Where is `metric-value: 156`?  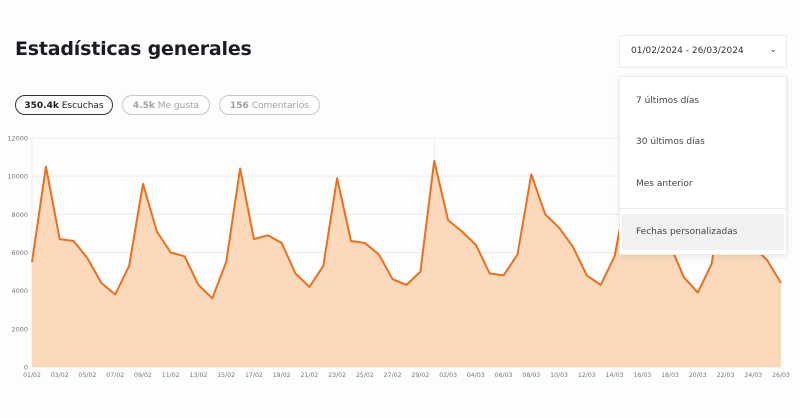 metric-value: 156 is located at coordinates (239, 106).